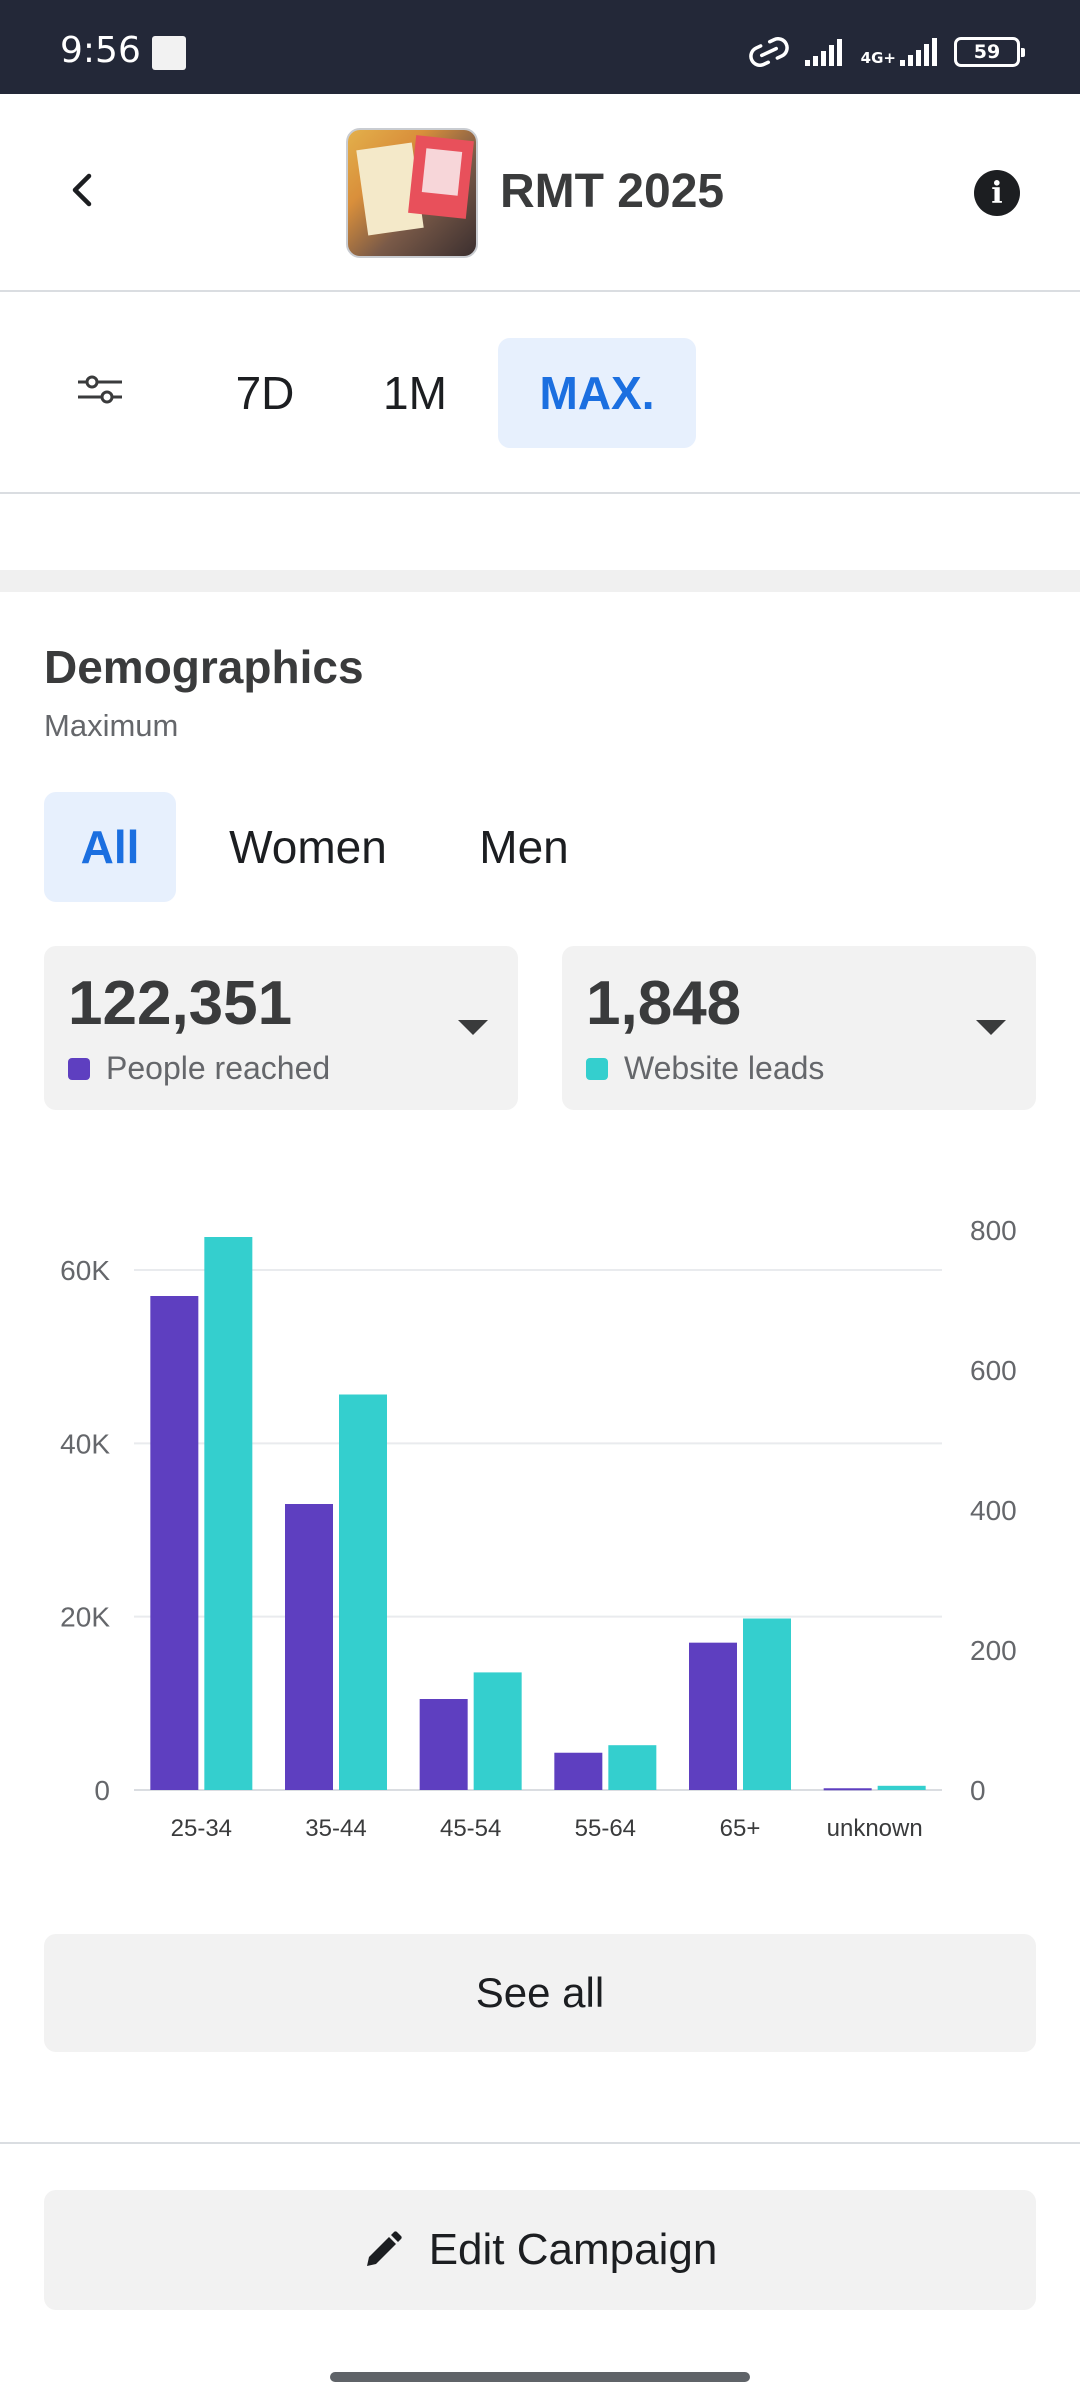 The width and height of the screenshot is (1080, 2400). What do you see at coordinates (470, 1828) in the screenshot?
I see `x-tick-label: 45-54` at bounding box center [470, 1828].